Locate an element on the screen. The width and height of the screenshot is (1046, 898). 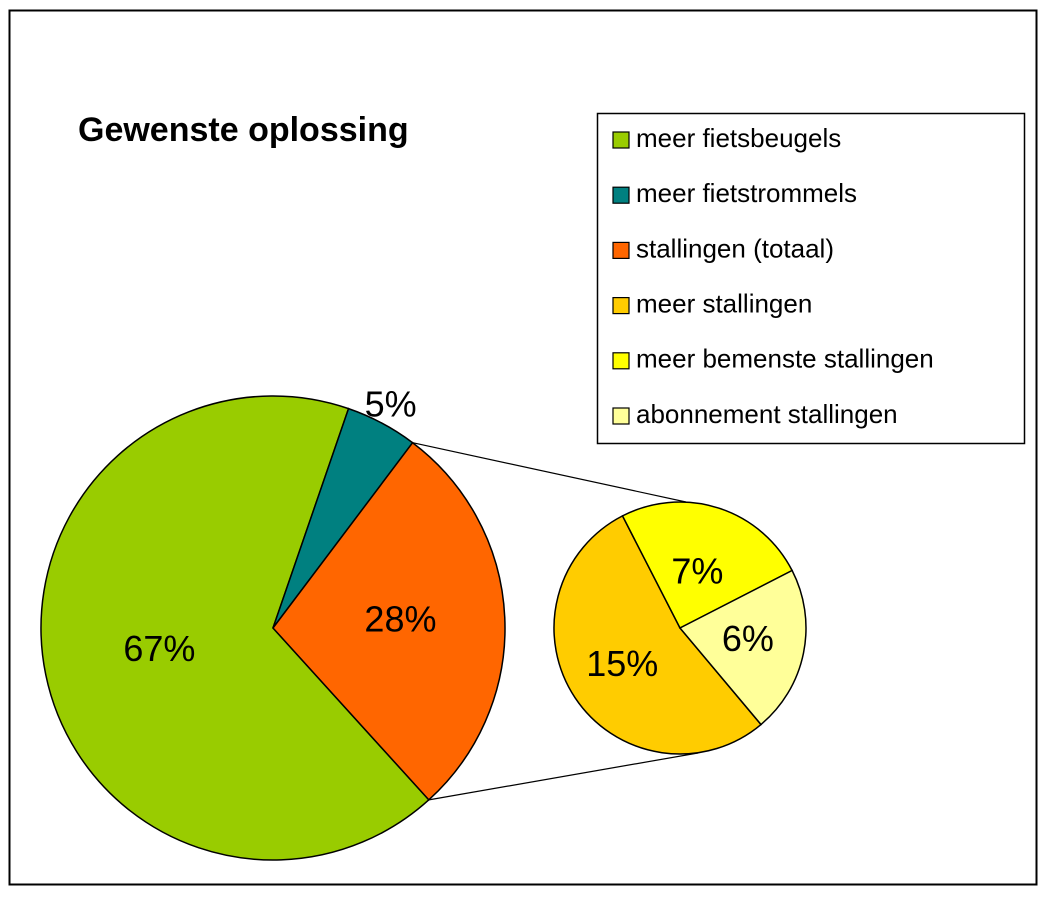
data-label: 7% is located at coordinates (697, 571).